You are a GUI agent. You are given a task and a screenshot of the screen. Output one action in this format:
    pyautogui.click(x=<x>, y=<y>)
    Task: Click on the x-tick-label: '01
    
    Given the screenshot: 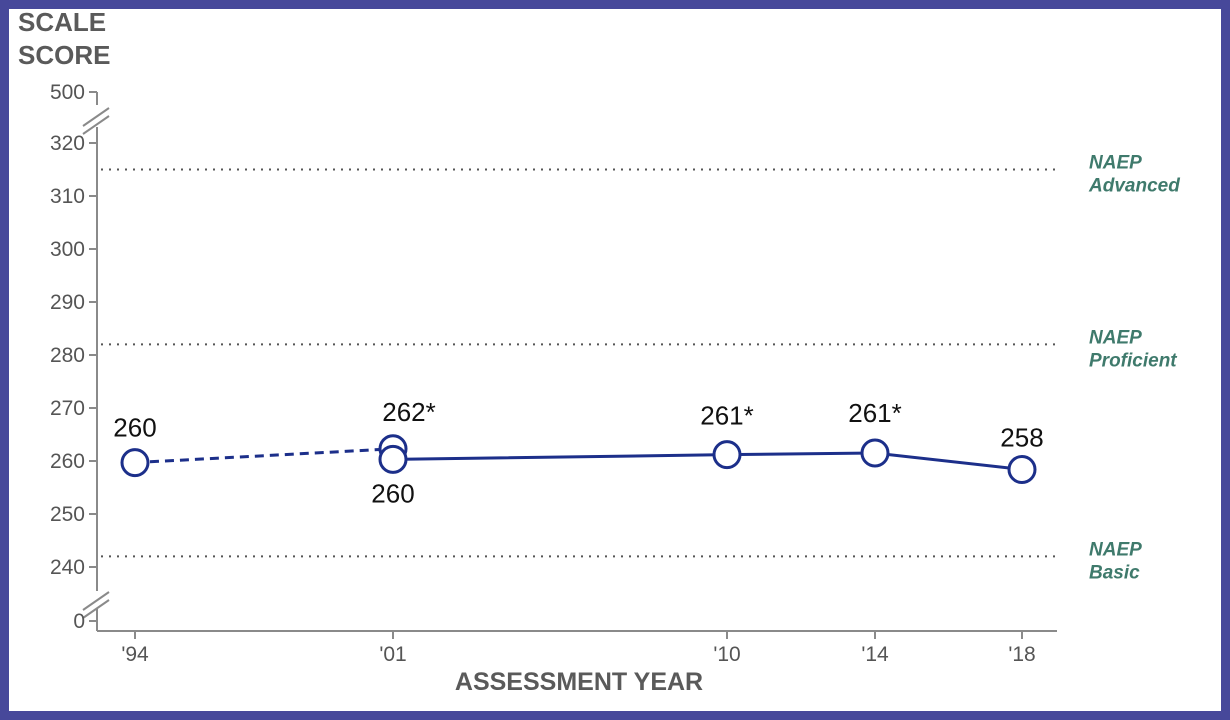 What is the action you would take?
    pyautogui.click(x=392, y=654)
    